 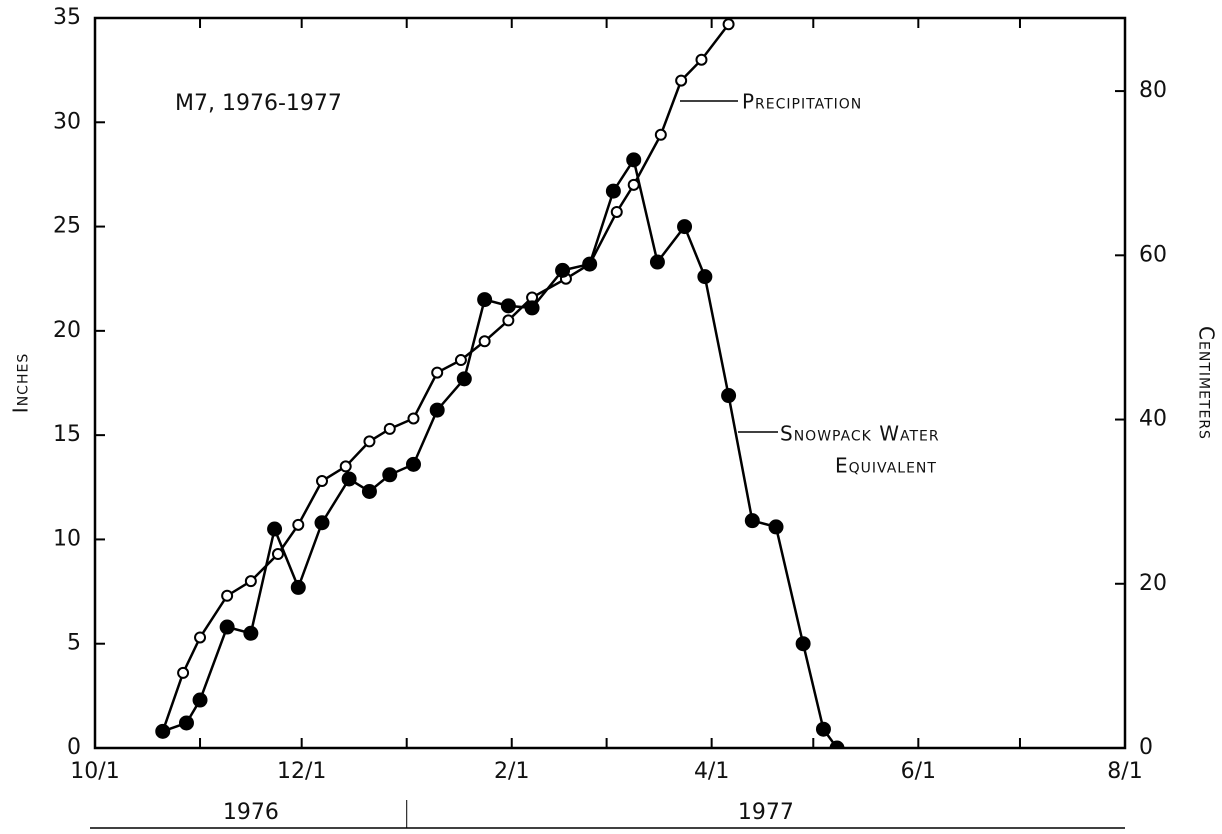 I want to click on y-tick-label: 10, so click(x=67, y=538).